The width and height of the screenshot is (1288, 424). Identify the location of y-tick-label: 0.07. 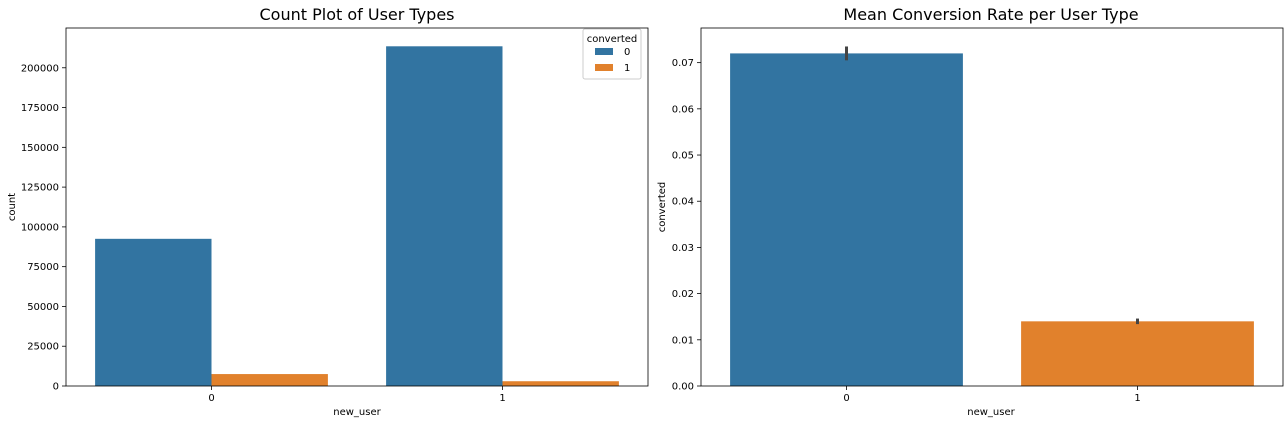
(683, 63).